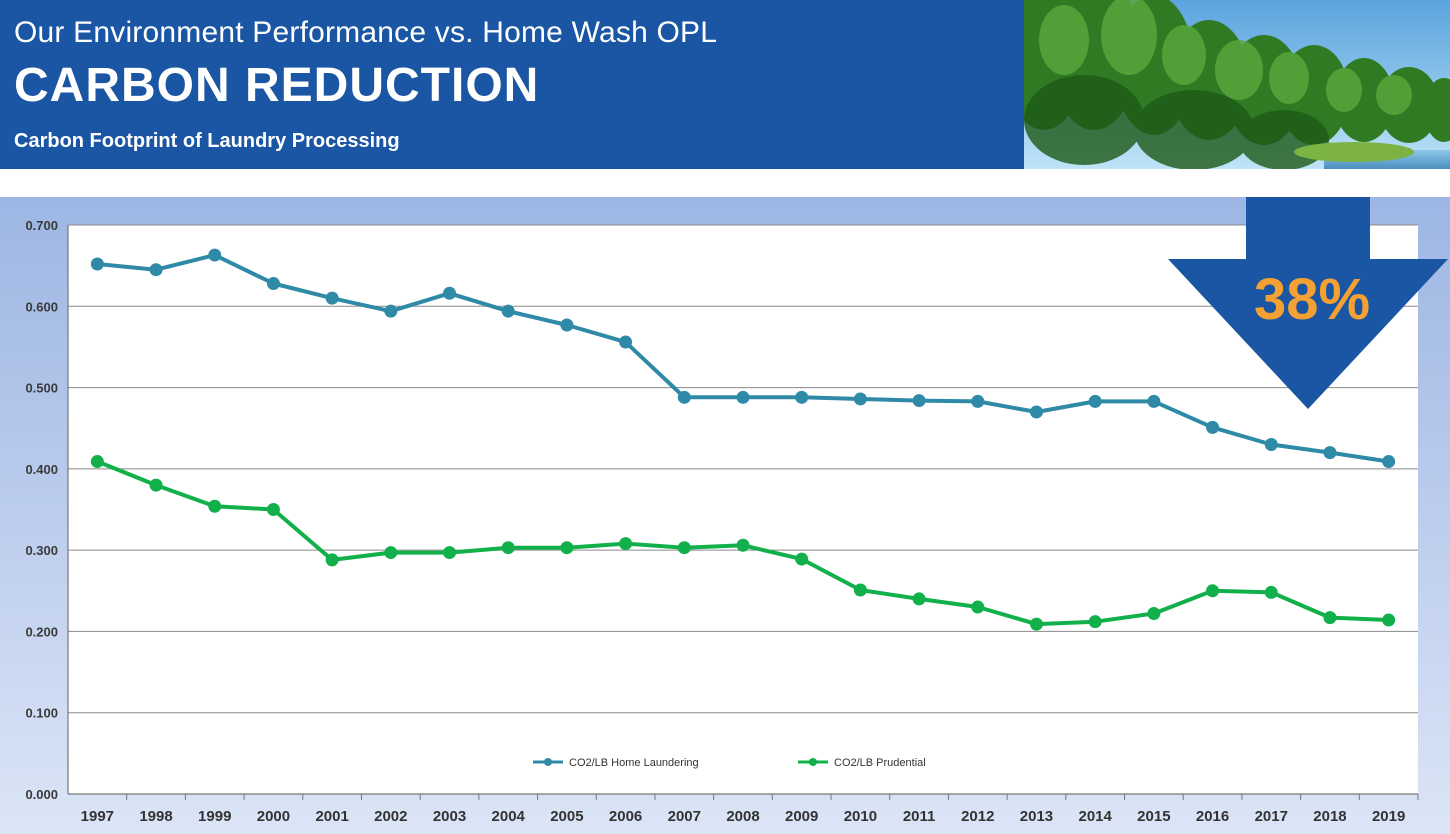  I want to click on down-arrow-icon, so click(1308, 303).